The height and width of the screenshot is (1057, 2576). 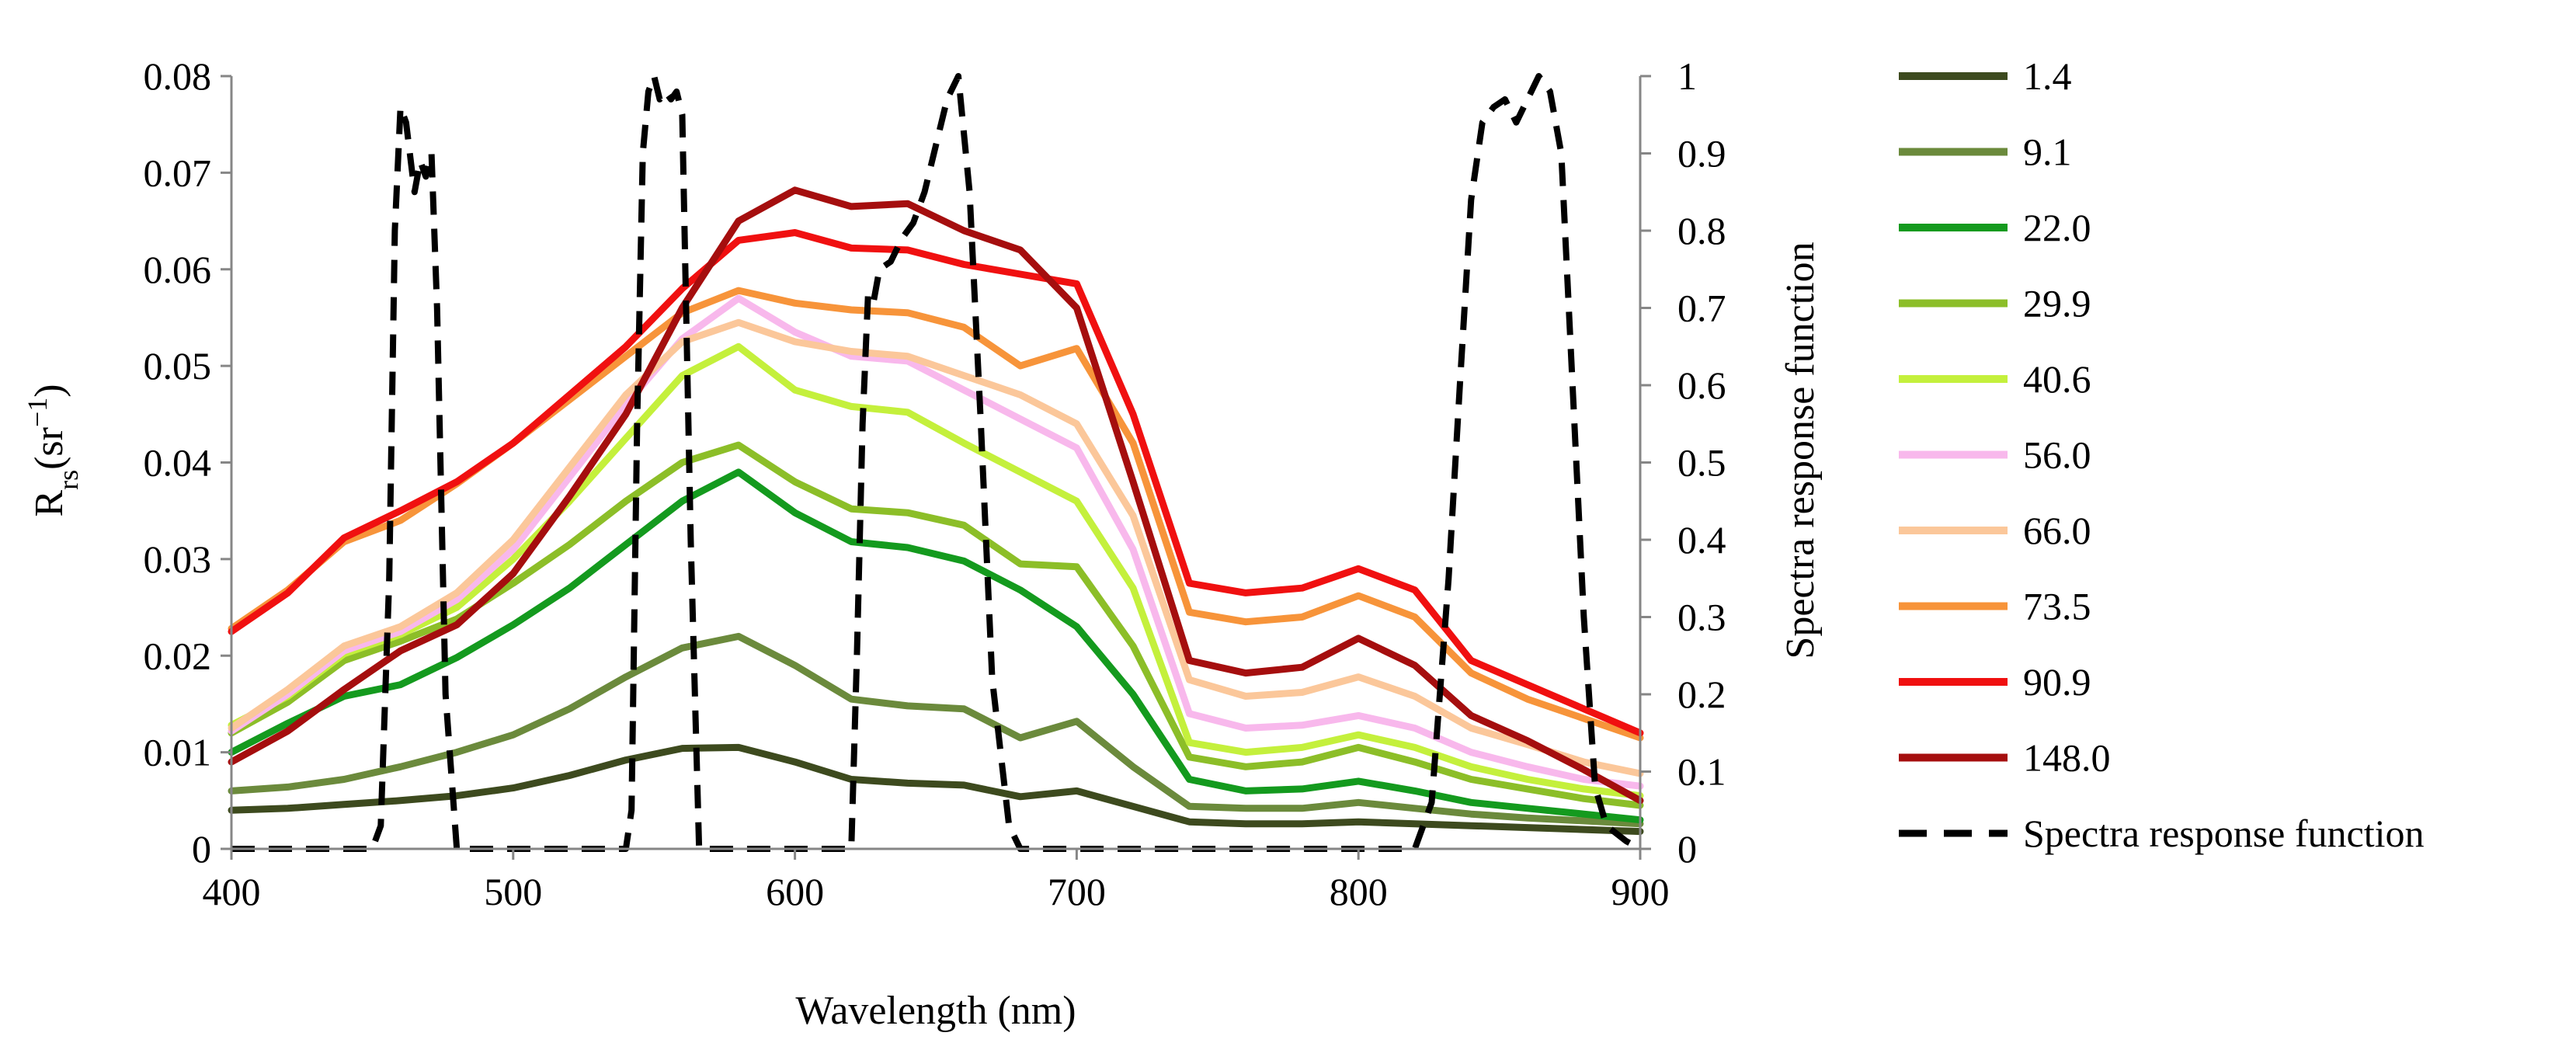 I want to click on y-tick-label: 0.01, so click(x=178, y=752).